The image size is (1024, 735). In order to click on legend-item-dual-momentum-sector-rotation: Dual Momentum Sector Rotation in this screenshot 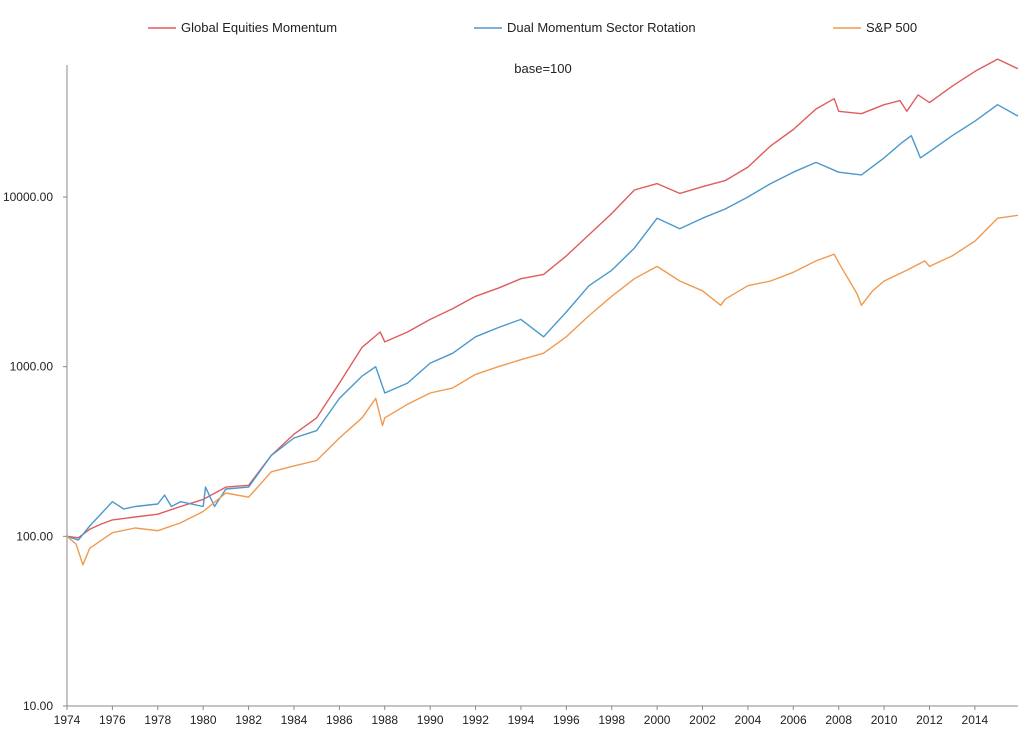, I will do `click(585, 27)`.